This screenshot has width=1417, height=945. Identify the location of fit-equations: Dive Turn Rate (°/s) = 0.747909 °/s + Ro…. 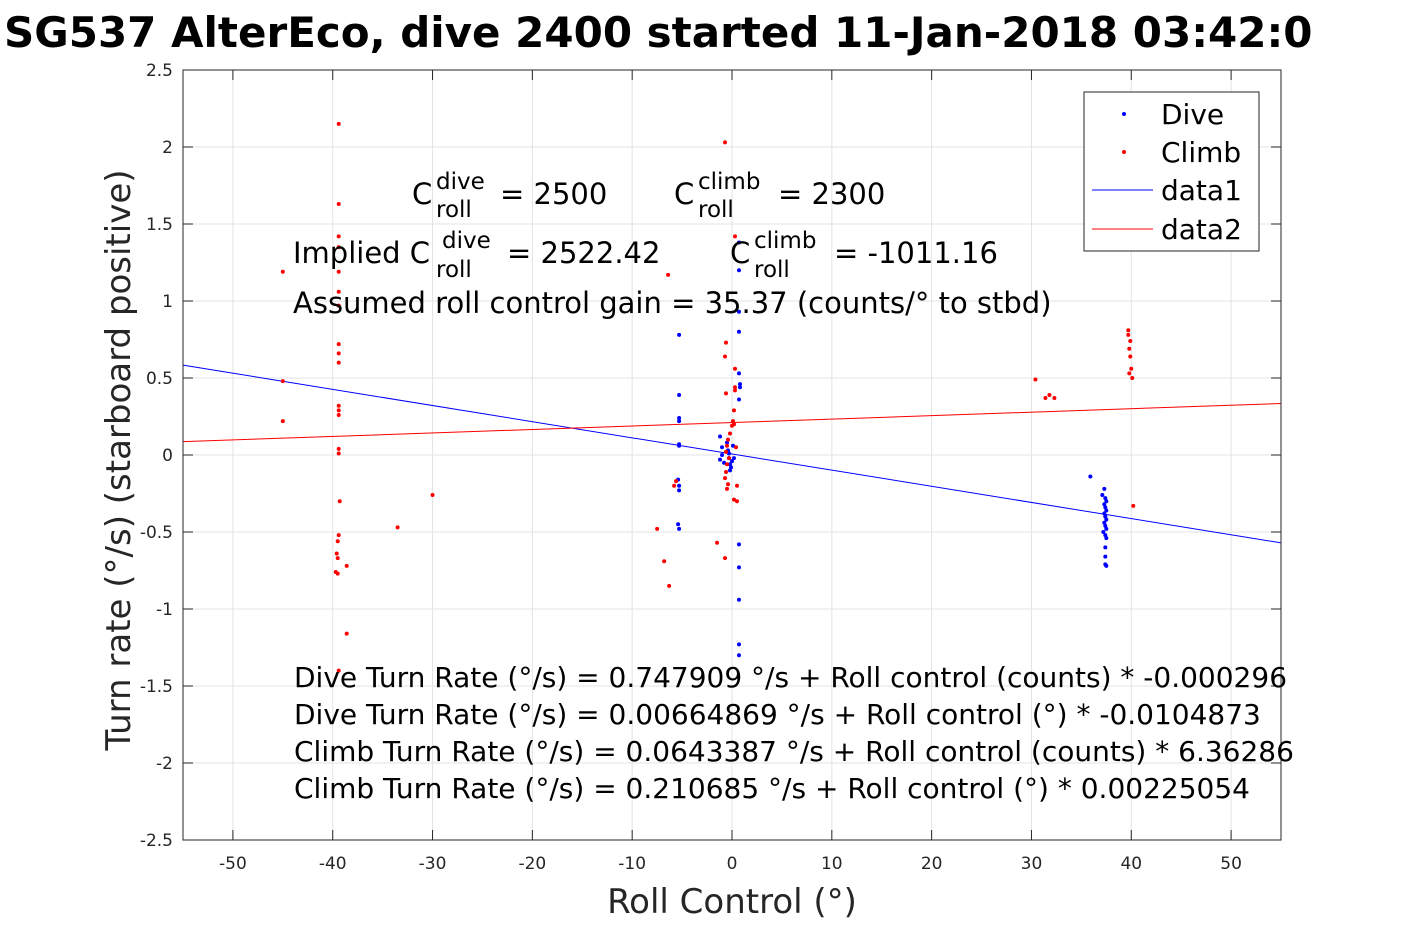
(794, 733).